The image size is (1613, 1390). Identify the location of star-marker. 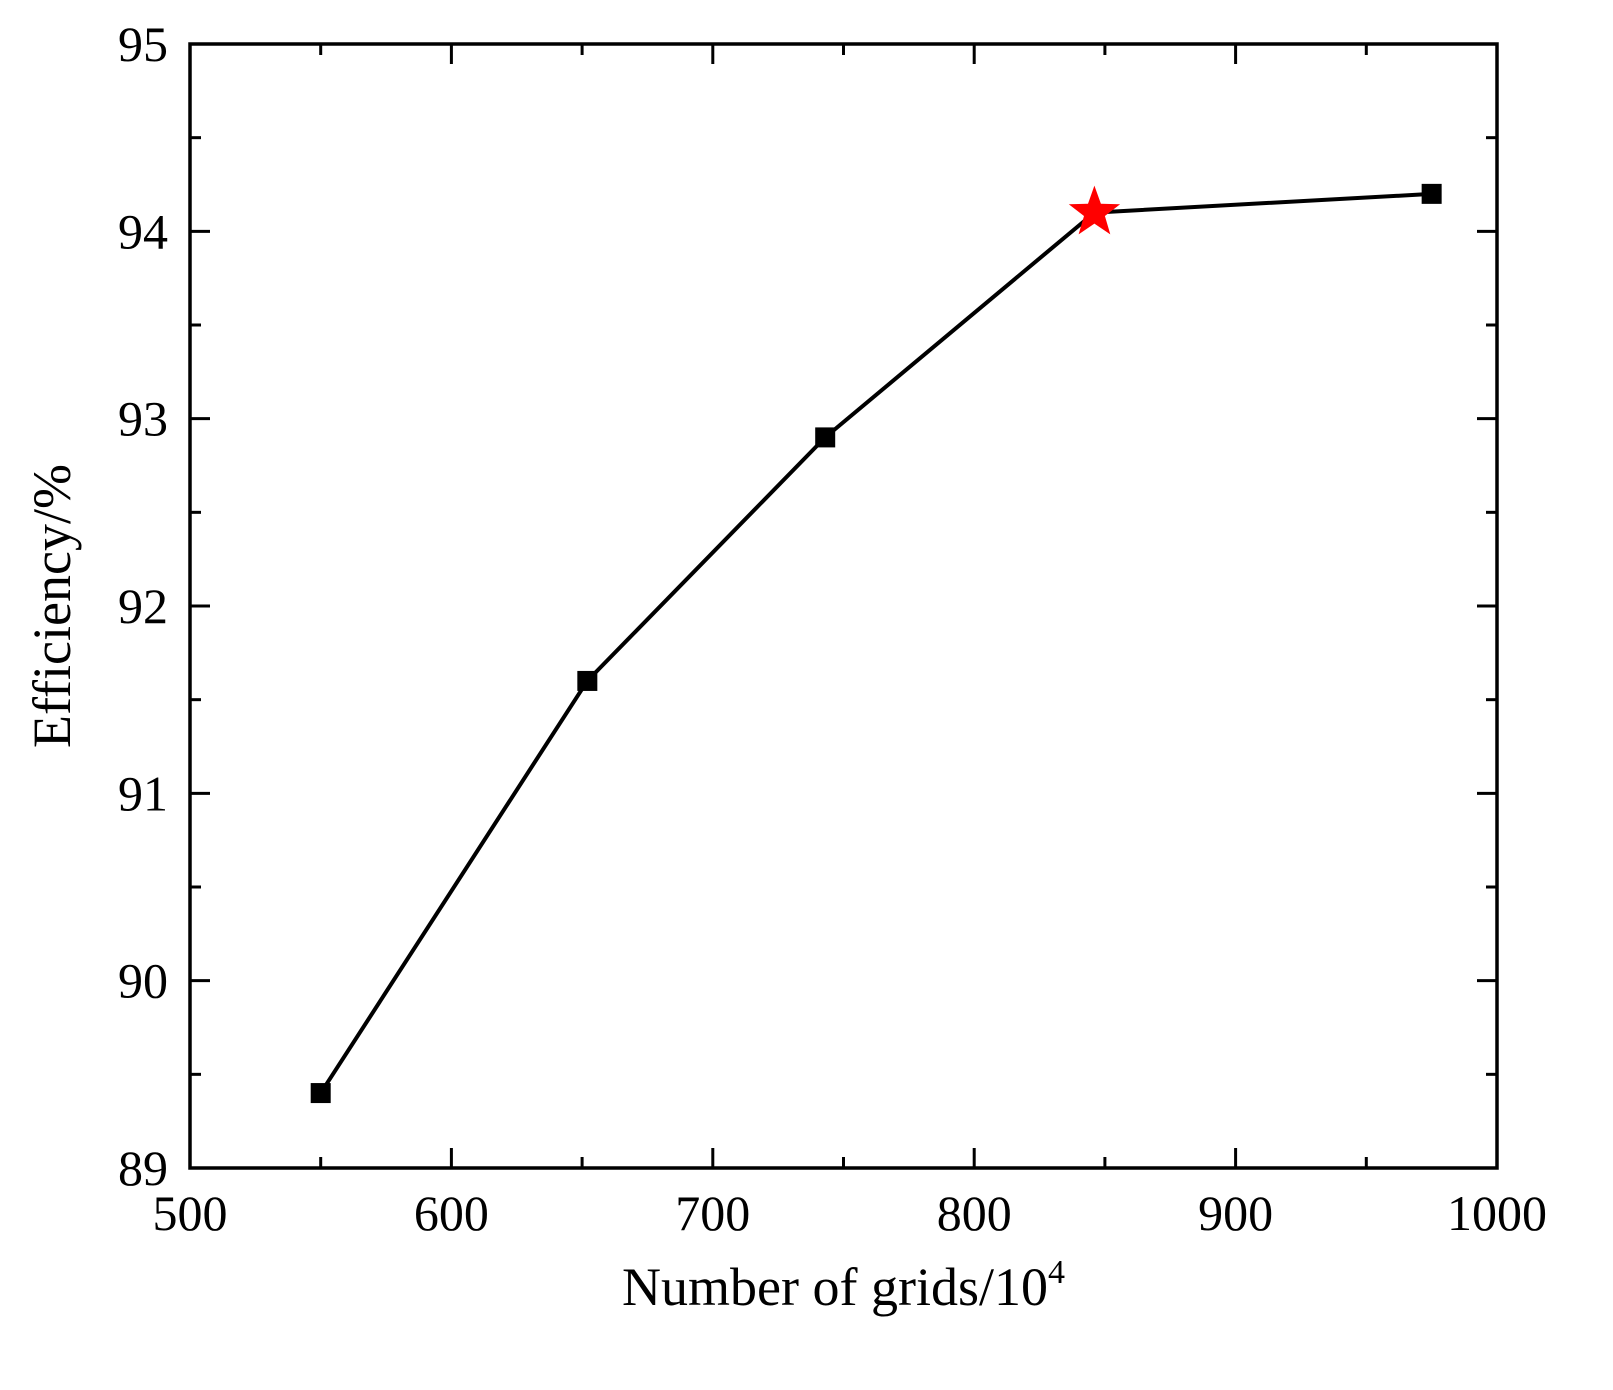
(1094, 210).